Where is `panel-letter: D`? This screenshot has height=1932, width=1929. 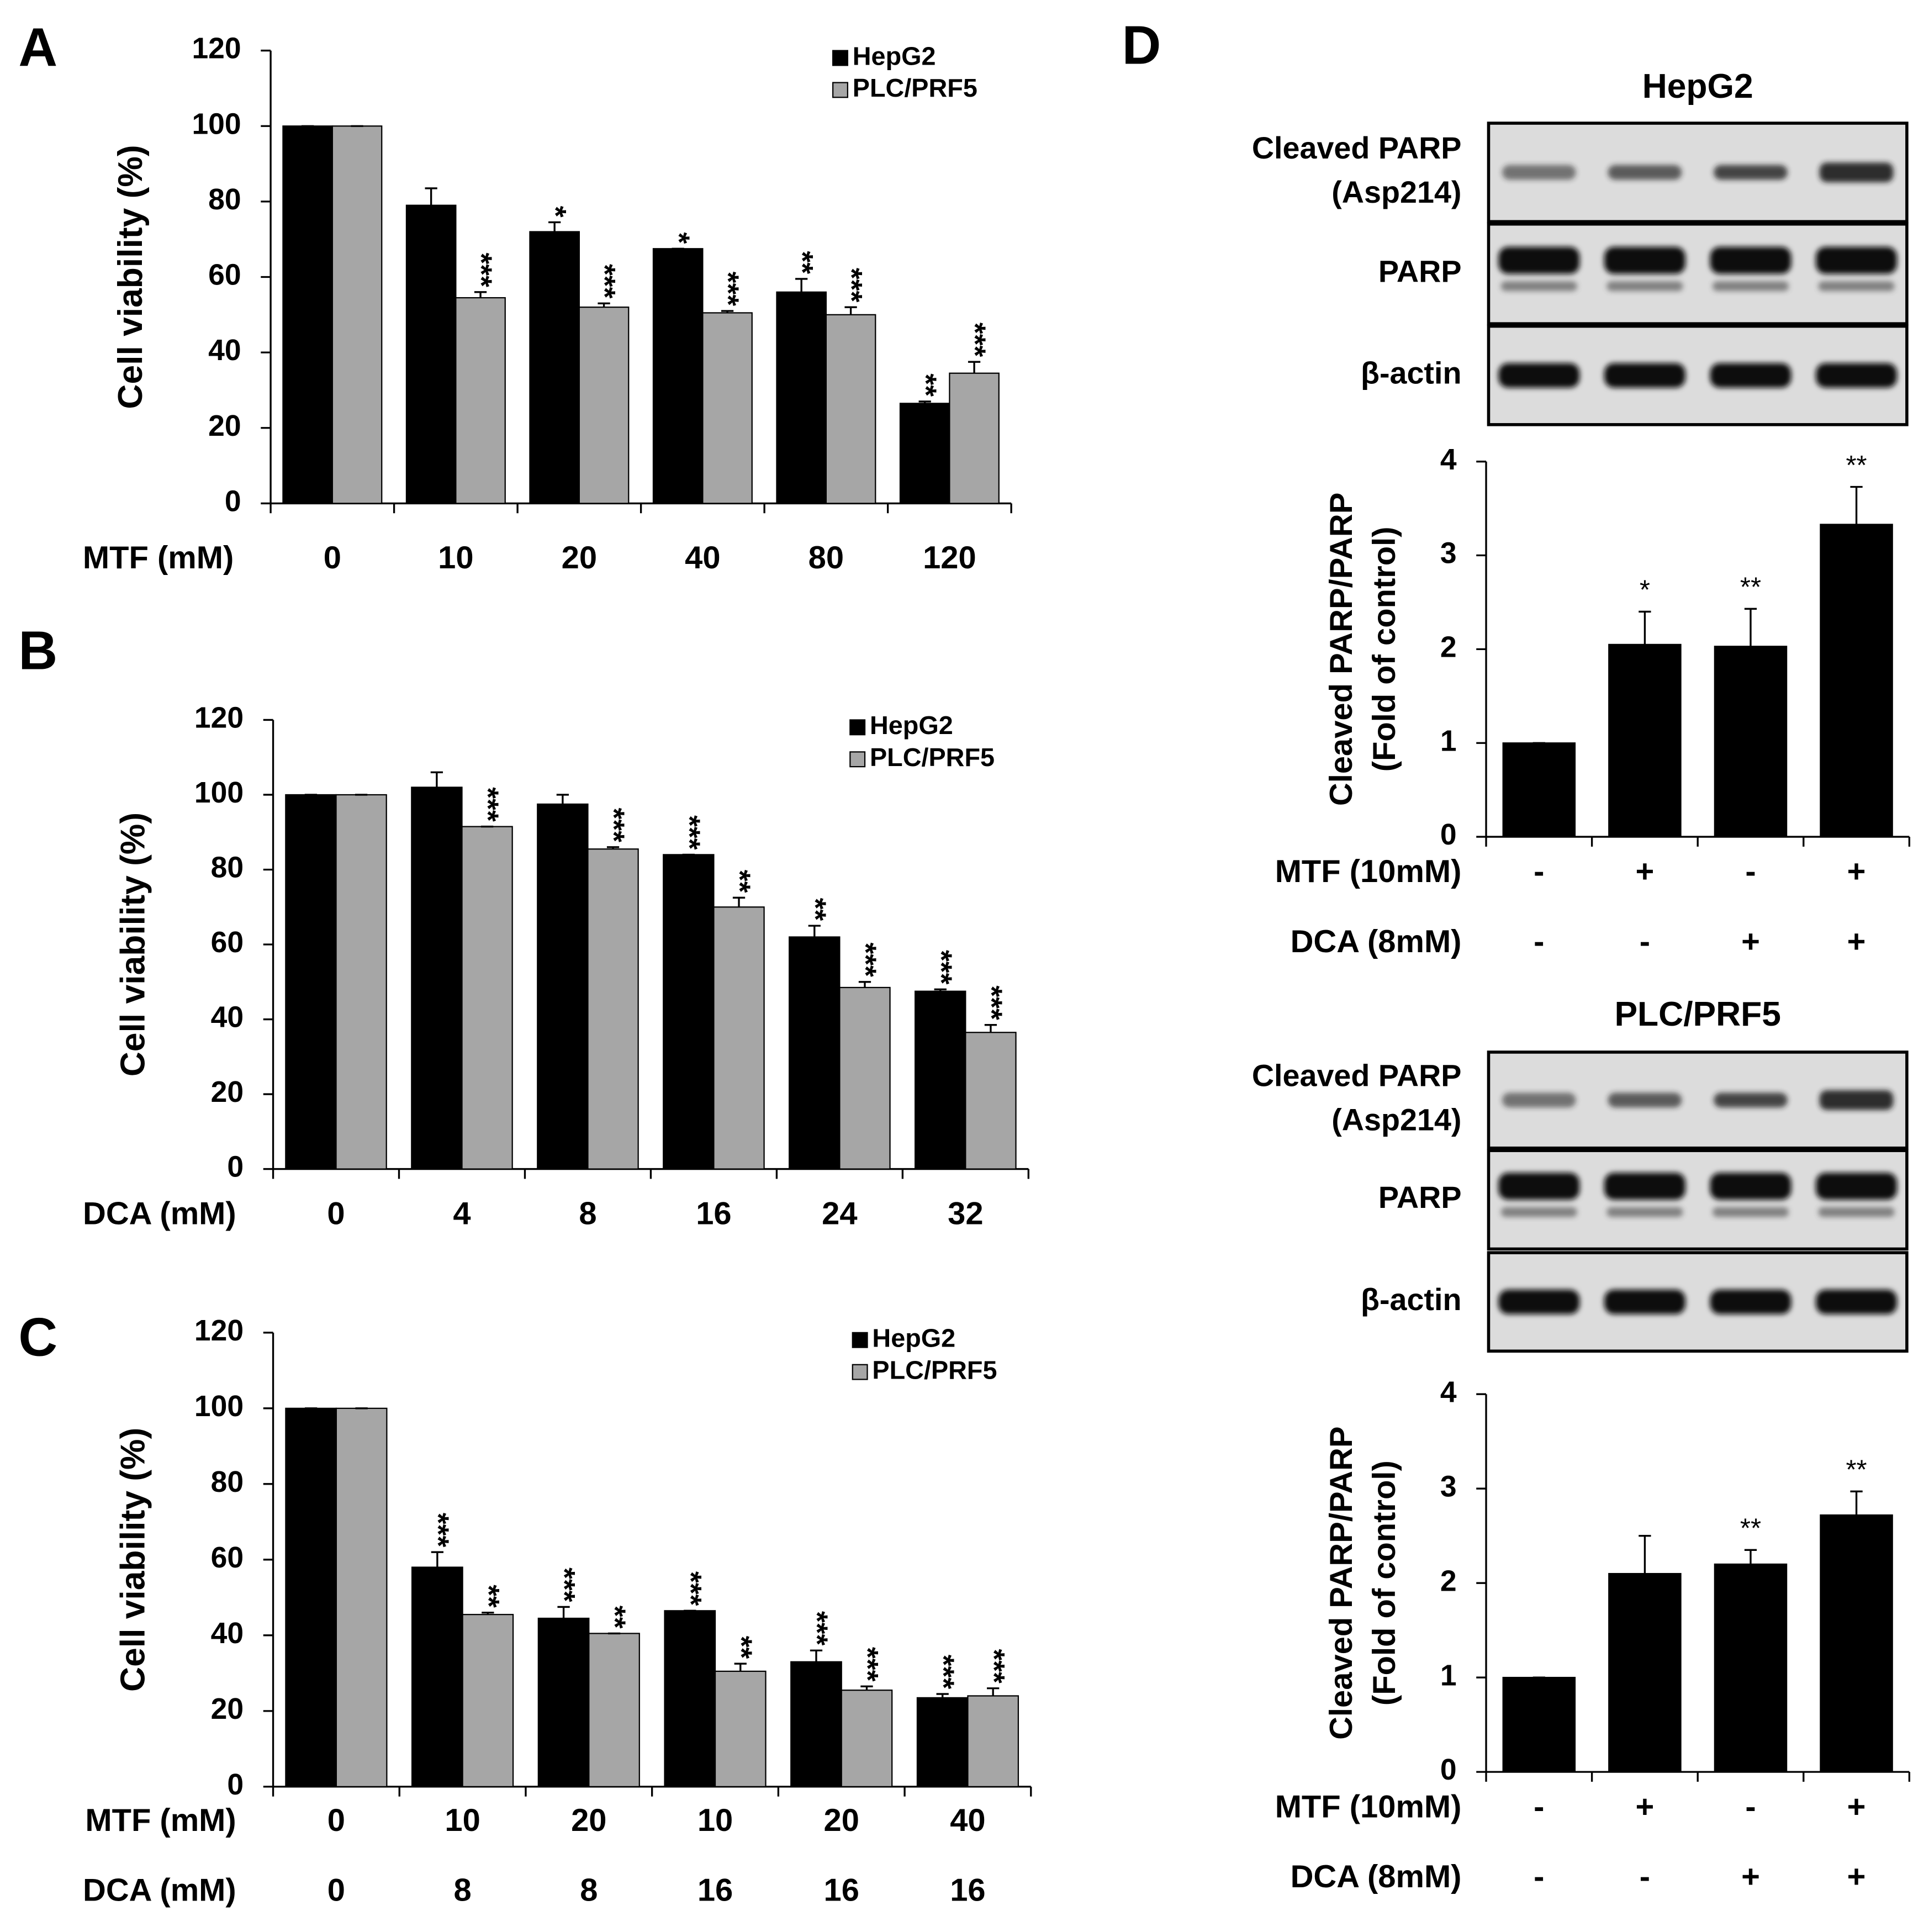
panel-letter: D is located at coordinates (1141, 44).